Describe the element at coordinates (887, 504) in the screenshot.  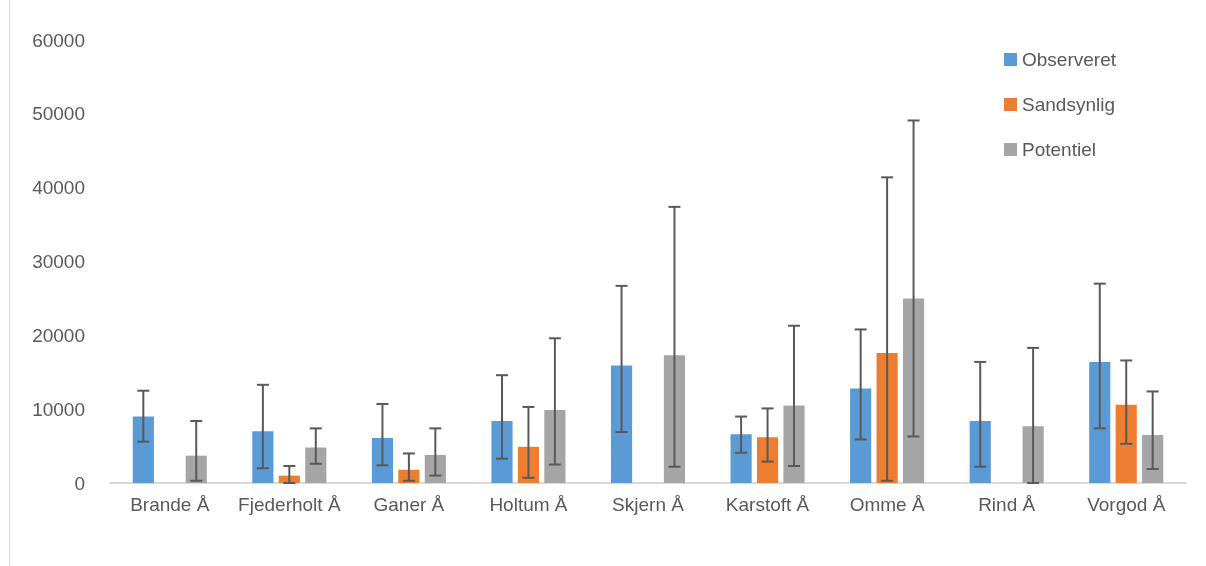
I see `x-tick-label: Omme Å` at that location.